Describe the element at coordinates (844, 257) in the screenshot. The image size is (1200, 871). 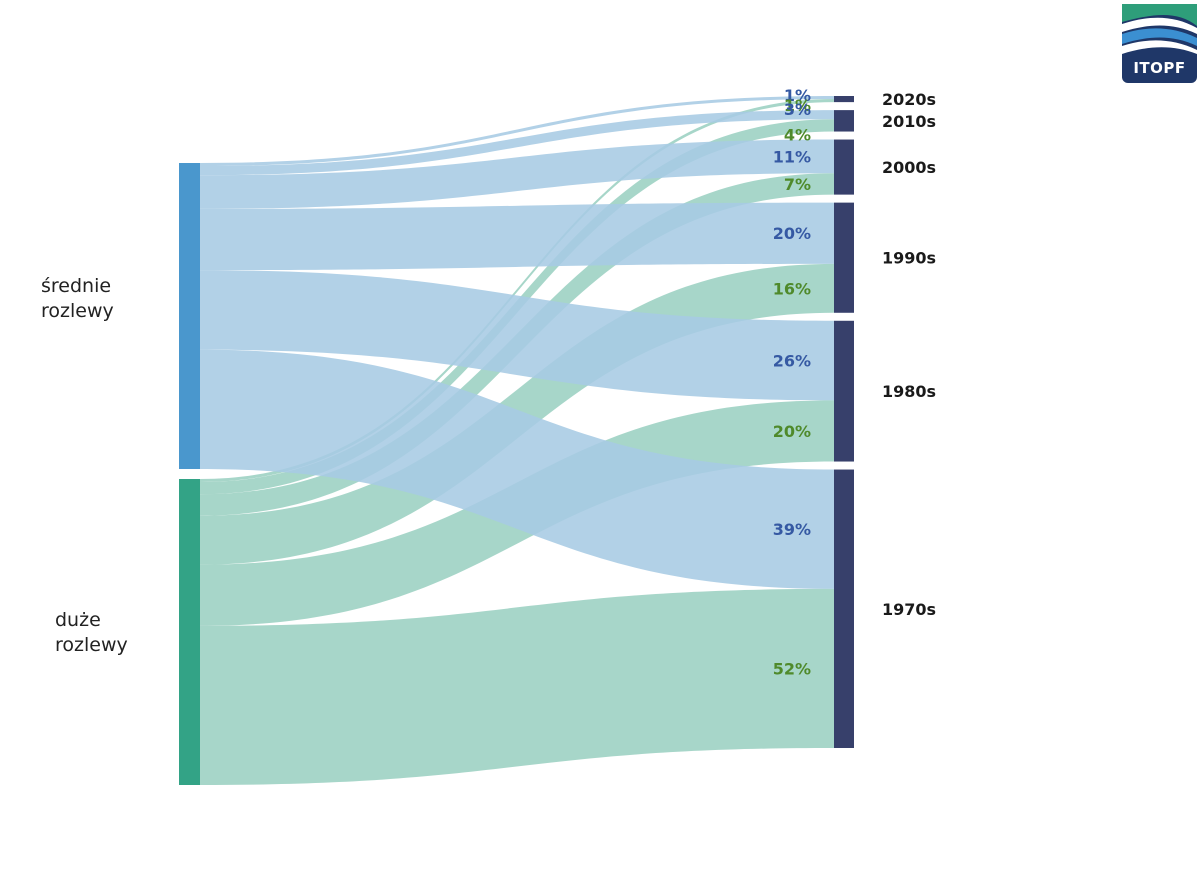
I see `target-node-1990s` at that location.